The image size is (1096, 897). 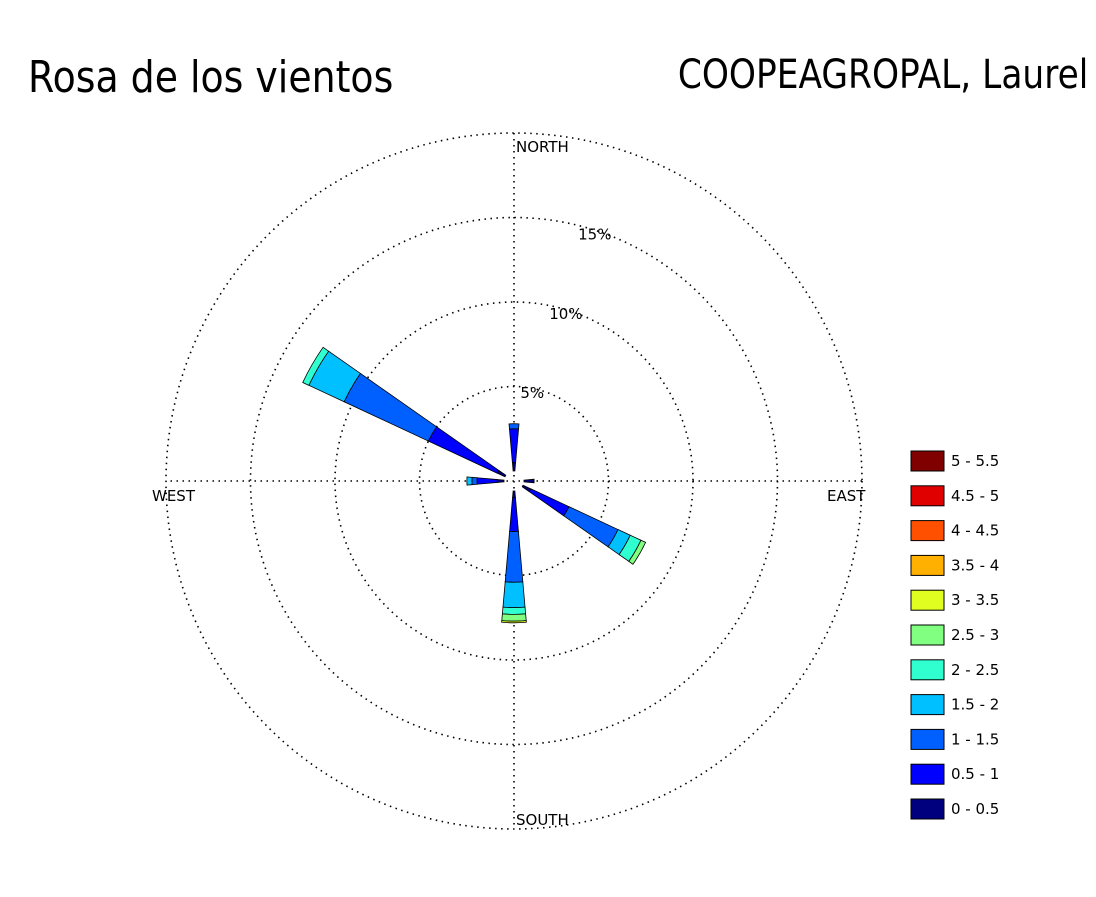 What do you see at coordinates (532, 393) in the screenshot?
I see `ring-label-5: 5%` at bounding box center [532, 393].